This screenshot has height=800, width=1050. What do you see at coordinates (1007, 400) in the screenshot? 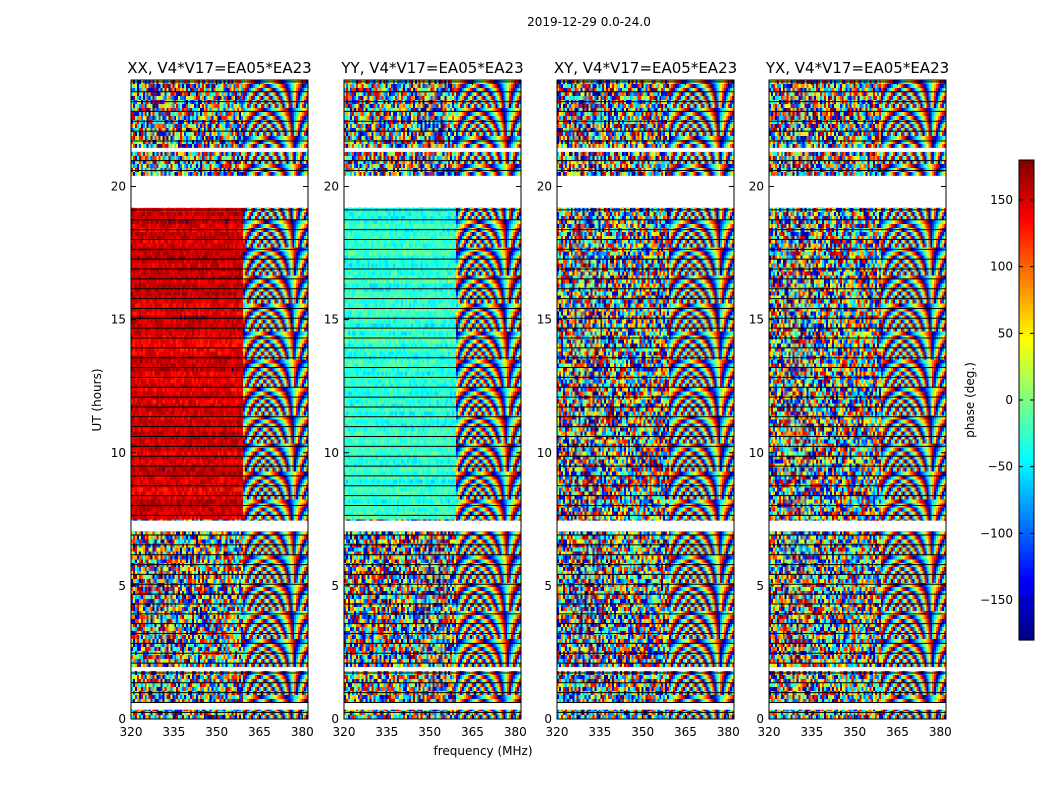
I see `colorbar: −150 −100 −50 0 50 100 150` at bounding box center [1007, 400].